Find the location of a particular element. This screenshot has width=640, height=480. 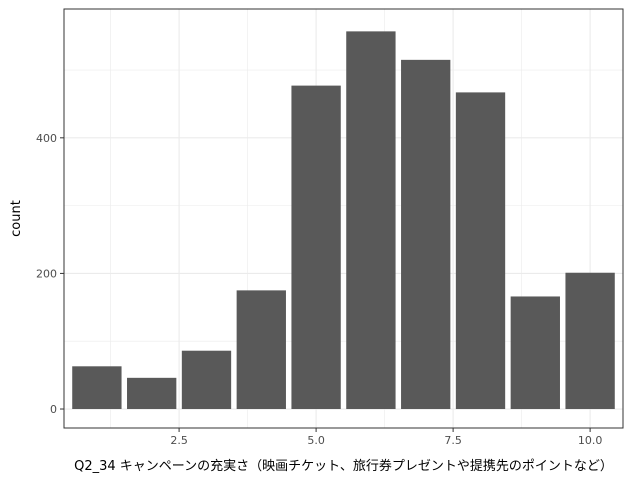

y-tick-label: 0 is located at coordinates (53, 409).